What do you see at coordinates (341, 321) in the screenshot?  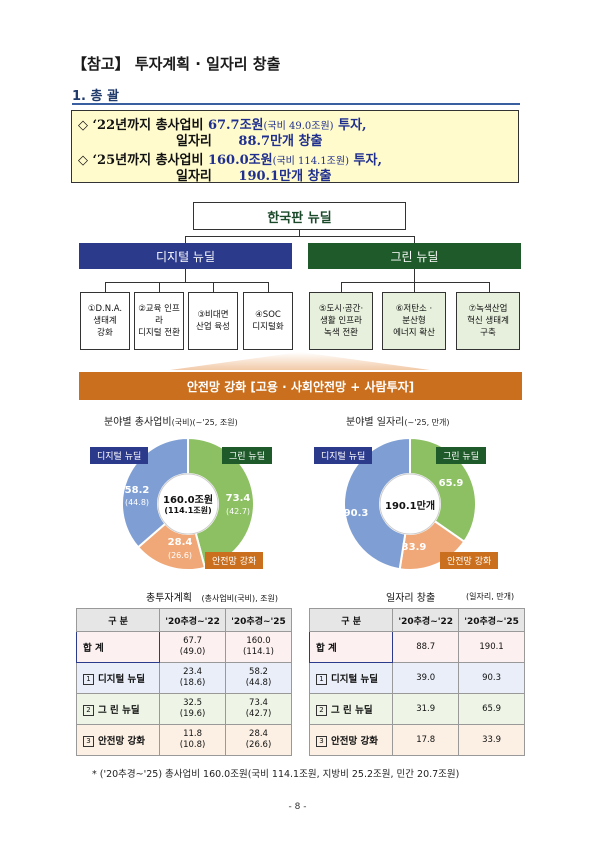 I see `green-item-urban: ⑤도시·공간· 생활 인프라 녹색 전환` at bounding box center [341, 321].